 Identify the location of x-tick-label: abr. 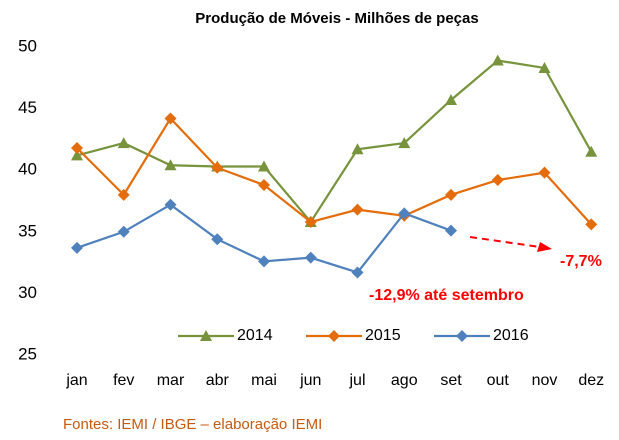
(218, 380).